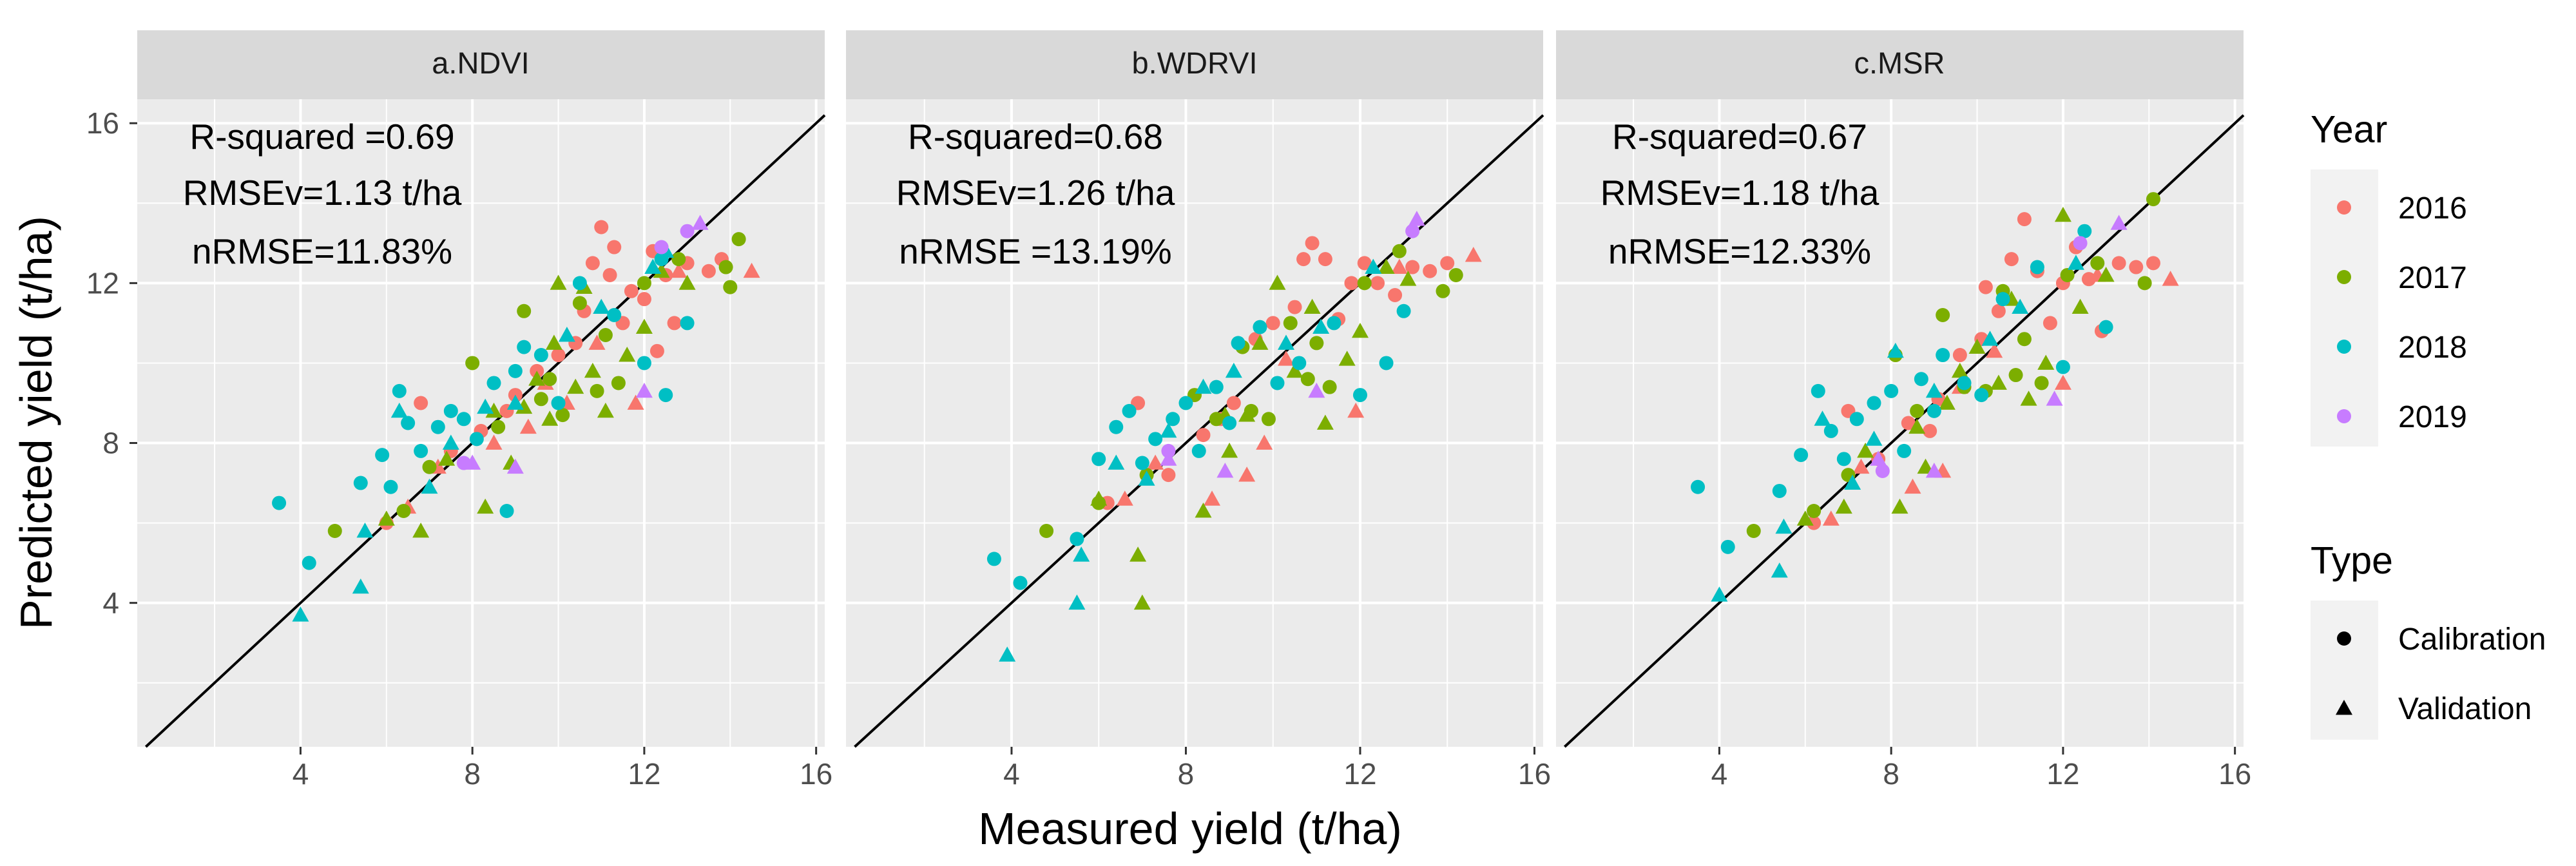 The image size is (2576, 866). Describe the element at coordinates (2344, 670) in the screenshot. I see `legend-type-keys-background` at that location.